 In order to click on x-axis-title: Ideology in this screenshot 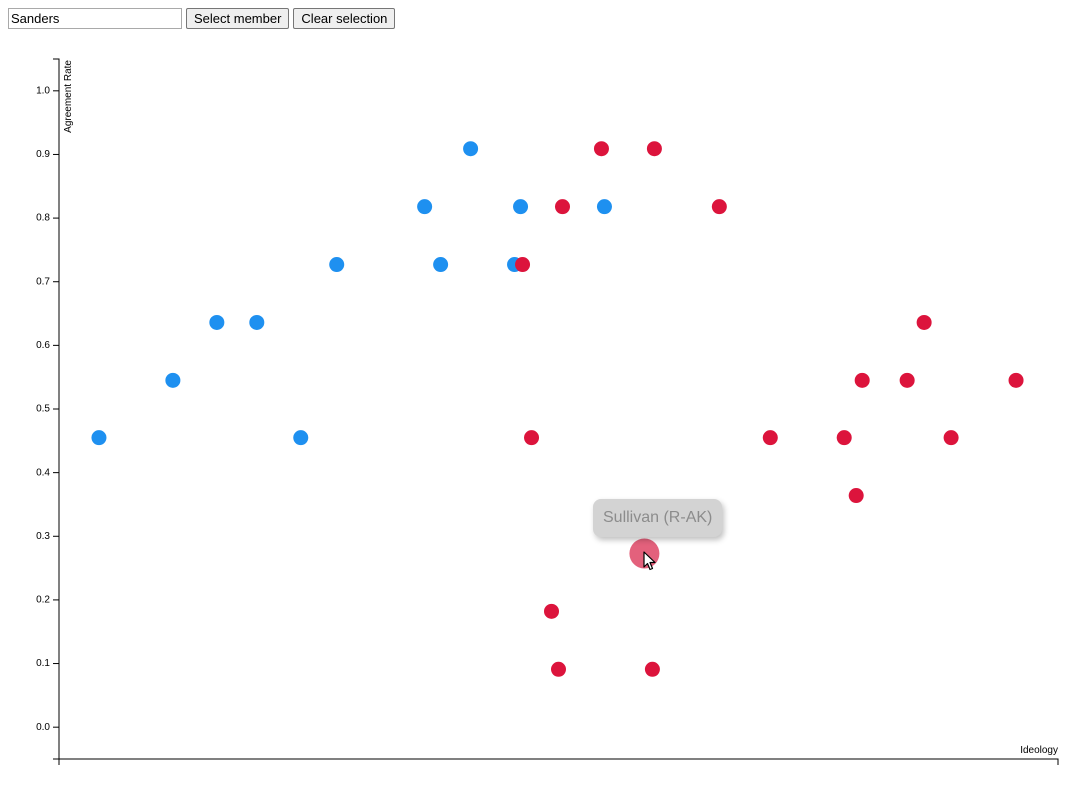, I will do `click(1039, 750)`.